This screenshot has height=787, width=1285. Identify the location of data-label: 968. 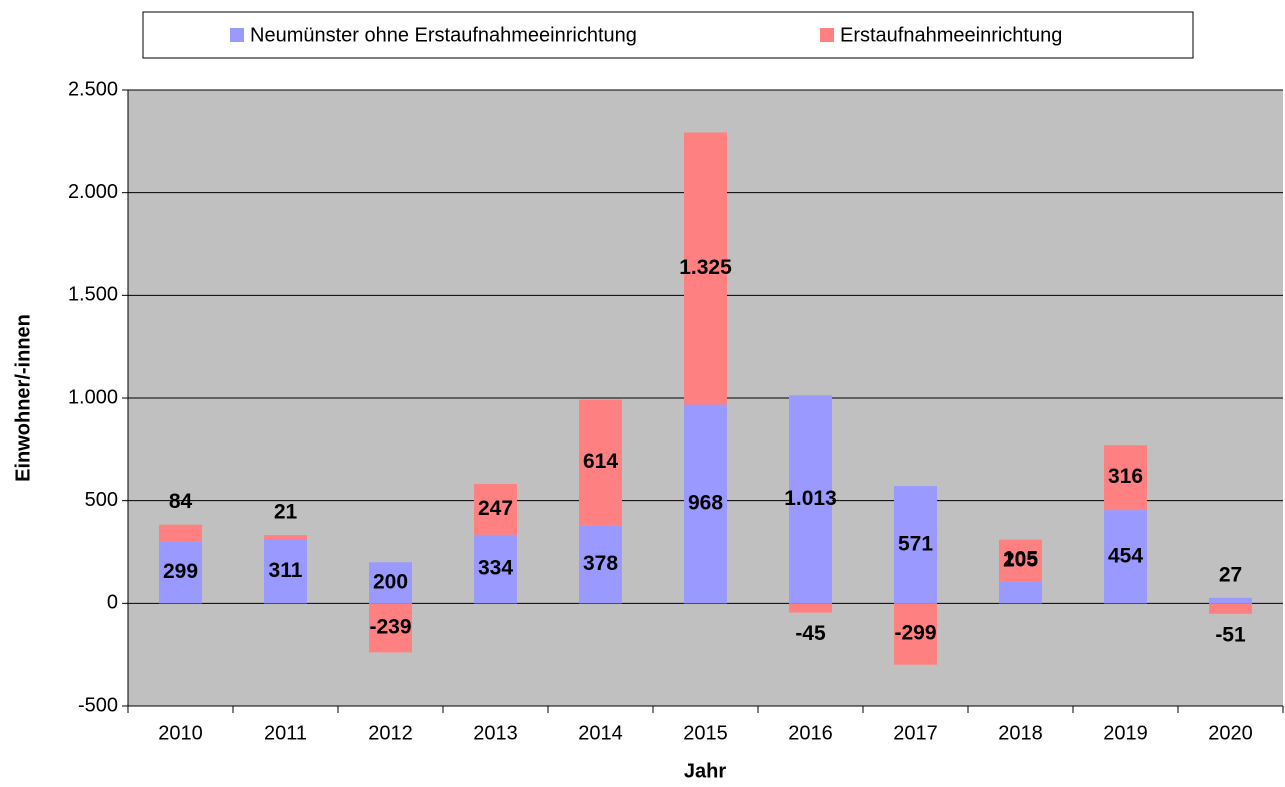
(705, 502).